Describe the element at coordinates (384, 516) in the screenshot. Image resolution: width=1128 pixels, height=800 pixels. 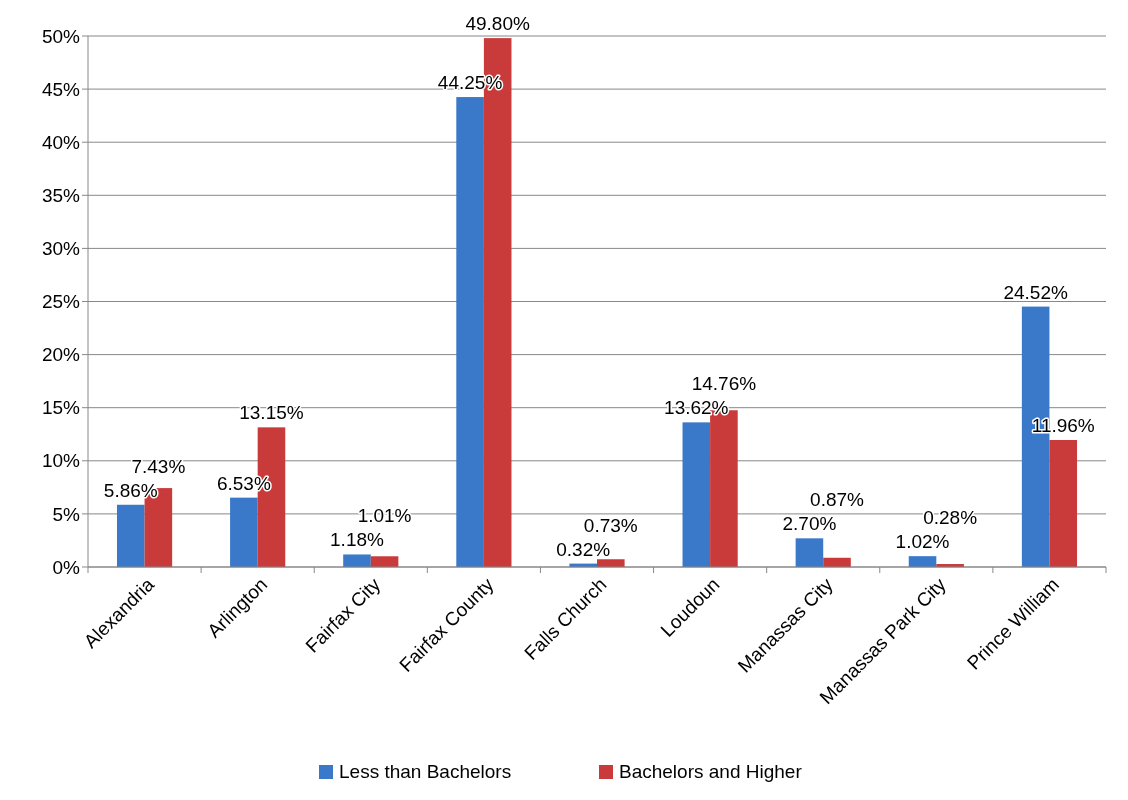
I see `data-label: 1.01%` at that location.